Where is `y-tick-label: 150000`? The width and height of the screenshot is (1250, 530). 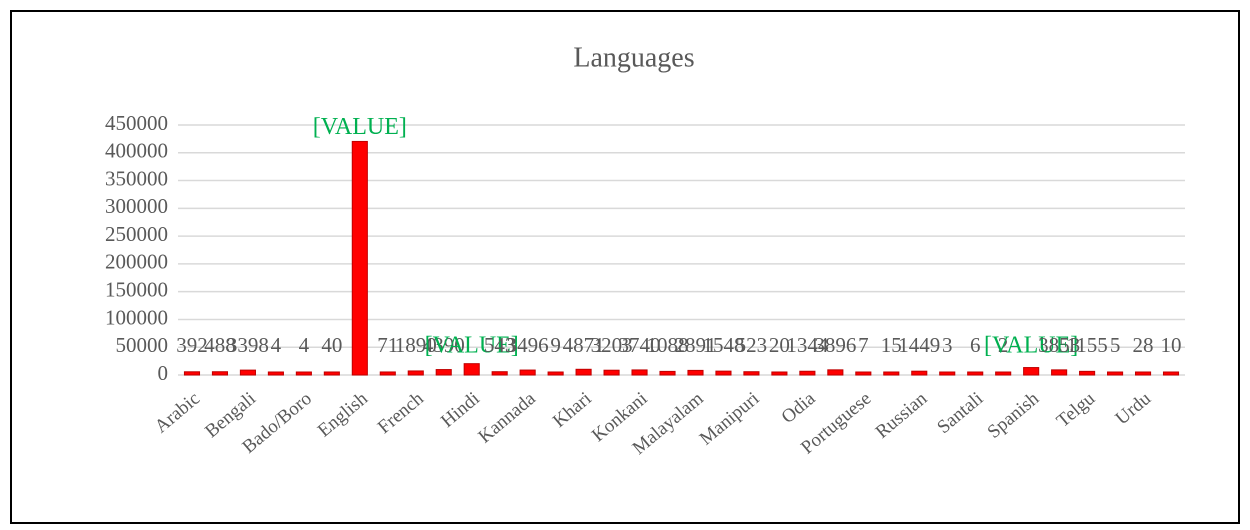 y-tick-label: 150000 is located at coordinates (136, 289).